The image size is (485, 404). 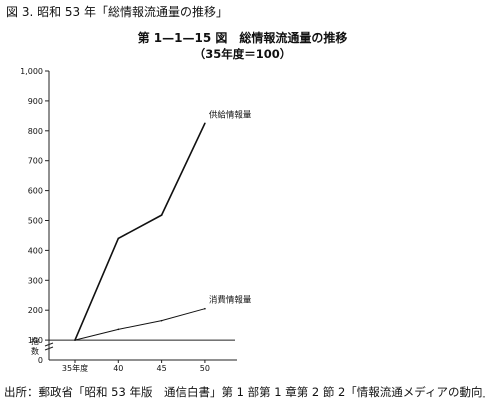 I want to click on x-tick-label: 35年度, so click(x=75, y=368).